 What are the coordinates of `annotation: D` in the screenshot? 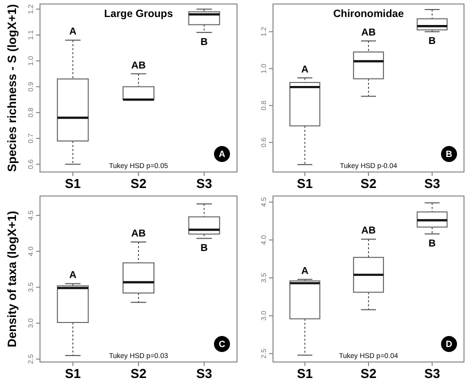 It's located at (449, 344).